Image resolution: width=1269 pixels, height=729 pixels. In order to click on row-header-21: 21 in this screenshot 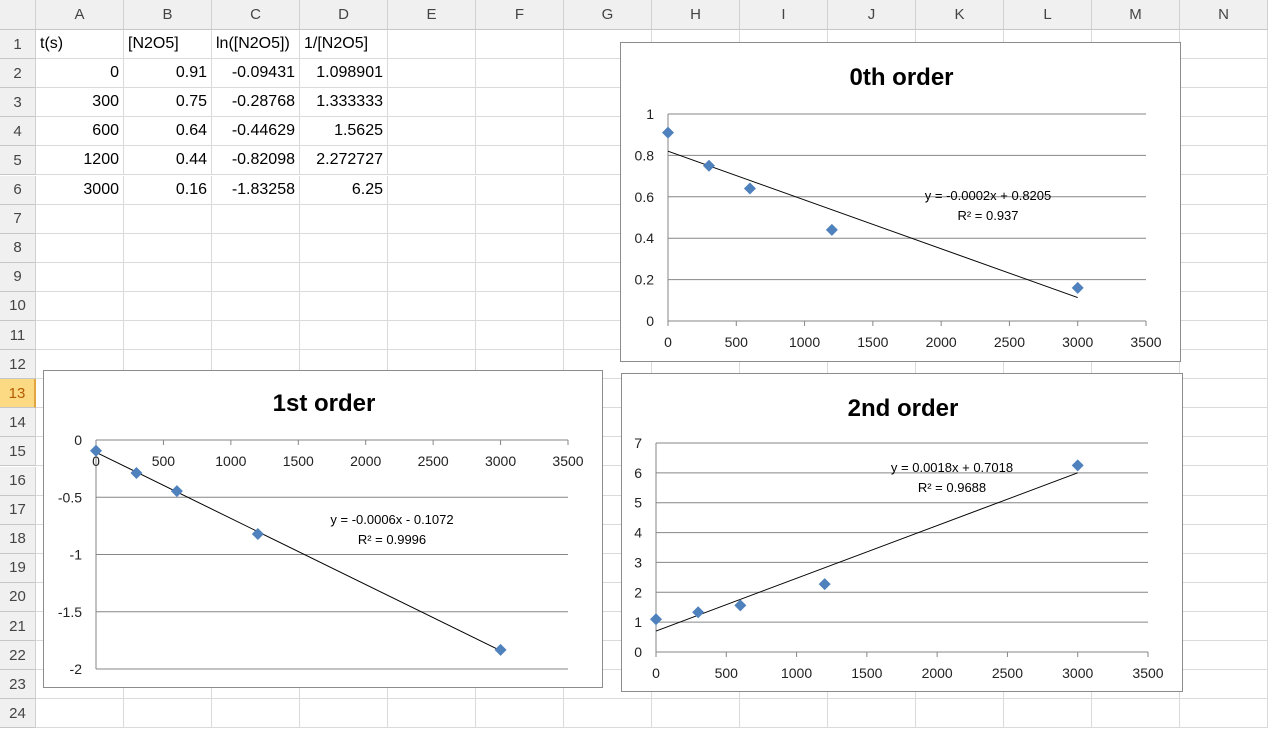, I will do `click(18, 627)`.